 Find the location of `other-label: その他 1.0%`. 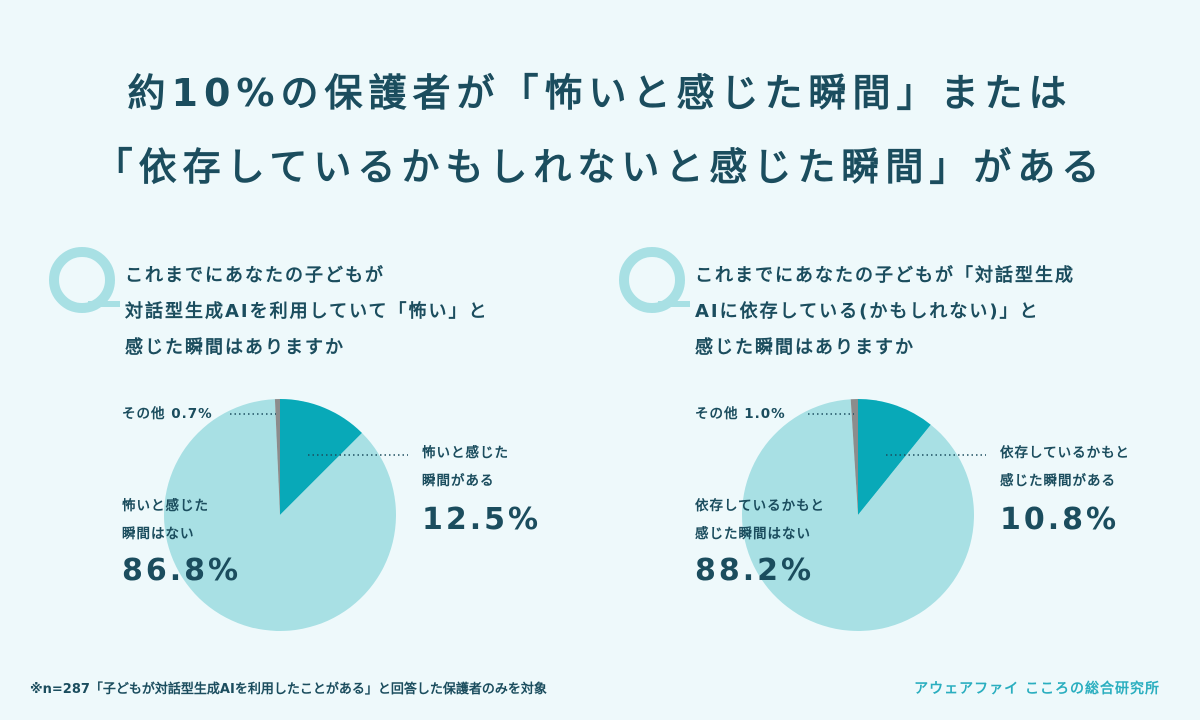

other-label: その他 1.0% is located at coordinates (740, 414).